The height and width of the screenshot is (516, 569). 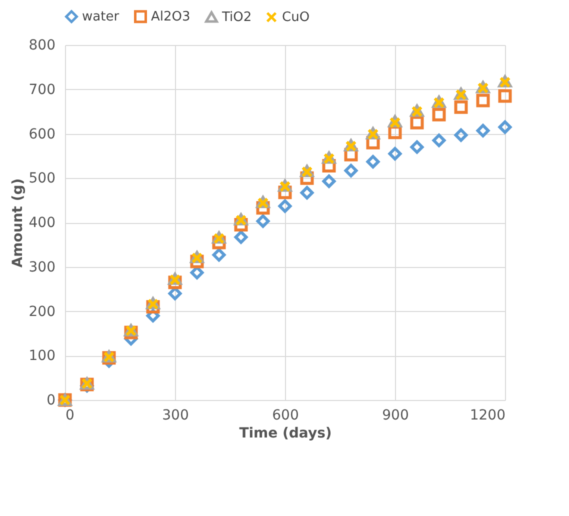 What do you see at coordinates (51, 400) in the screenshot?
I see `y-tick-label: 0` at bounding box center [51, 400].